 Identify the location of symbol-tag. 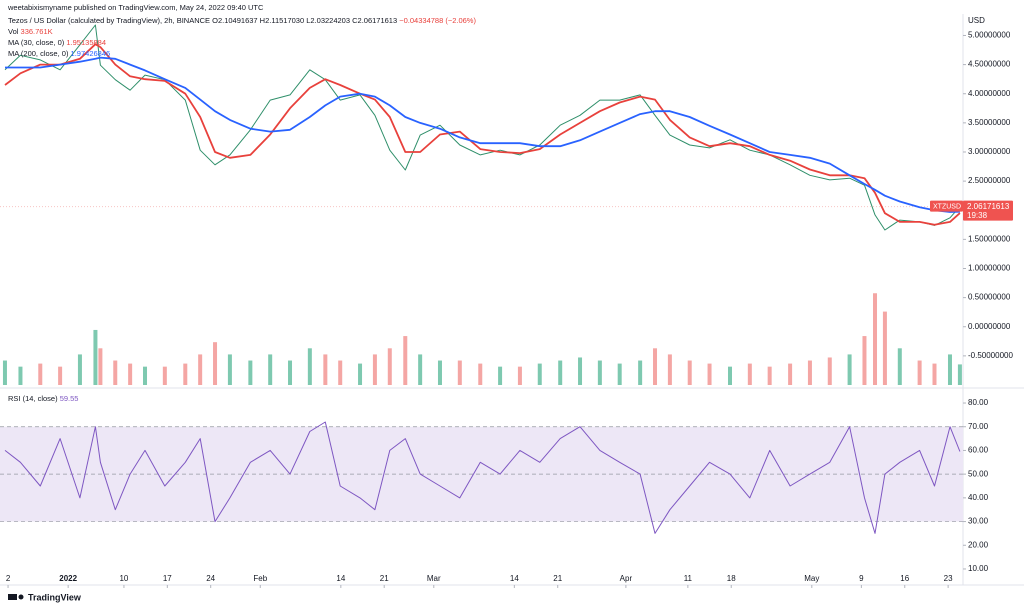
(946, 206).